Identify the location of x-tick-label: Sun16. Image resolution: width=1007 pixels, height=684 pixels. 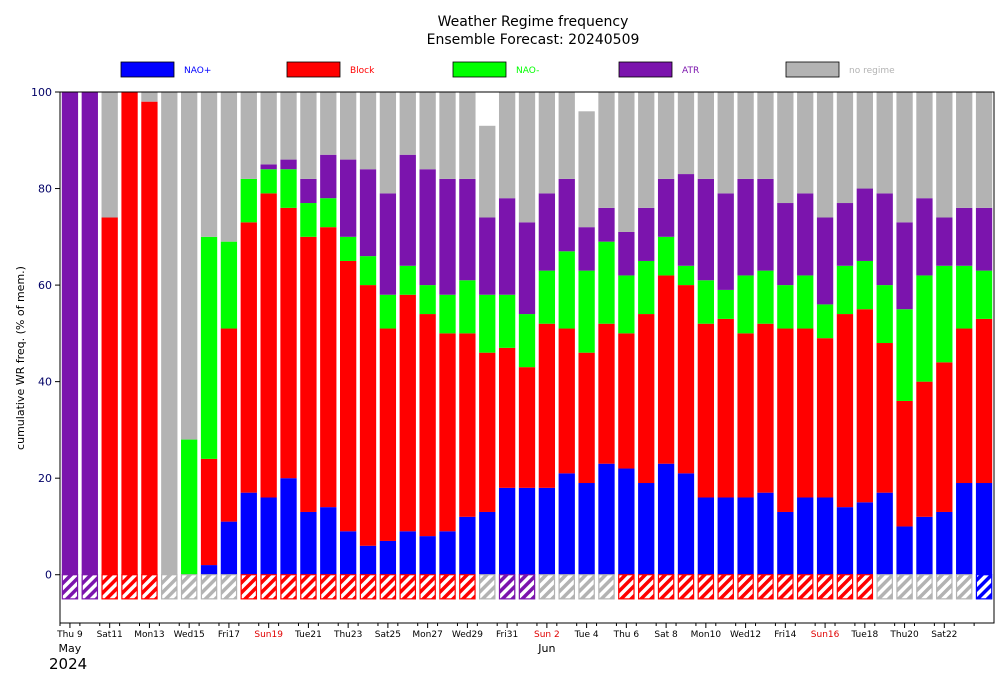
(825, 635).